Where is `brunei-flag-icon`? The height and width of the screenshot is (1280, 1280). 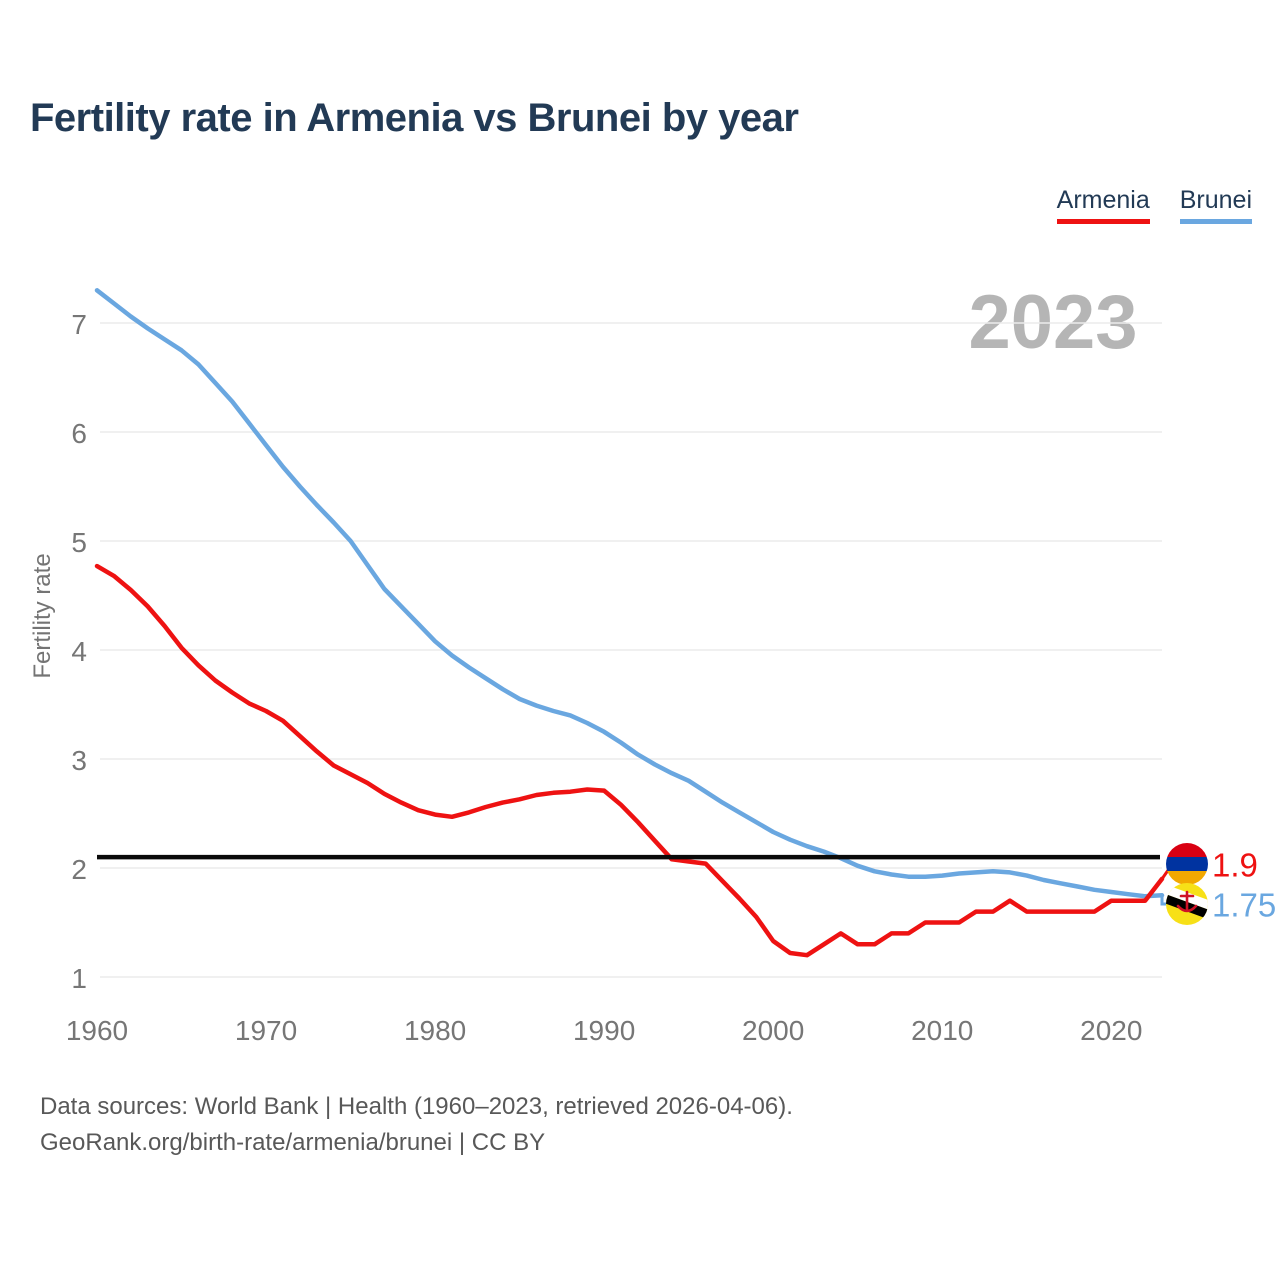 brunei-flag-icon is located at coordinates (1187, 904).